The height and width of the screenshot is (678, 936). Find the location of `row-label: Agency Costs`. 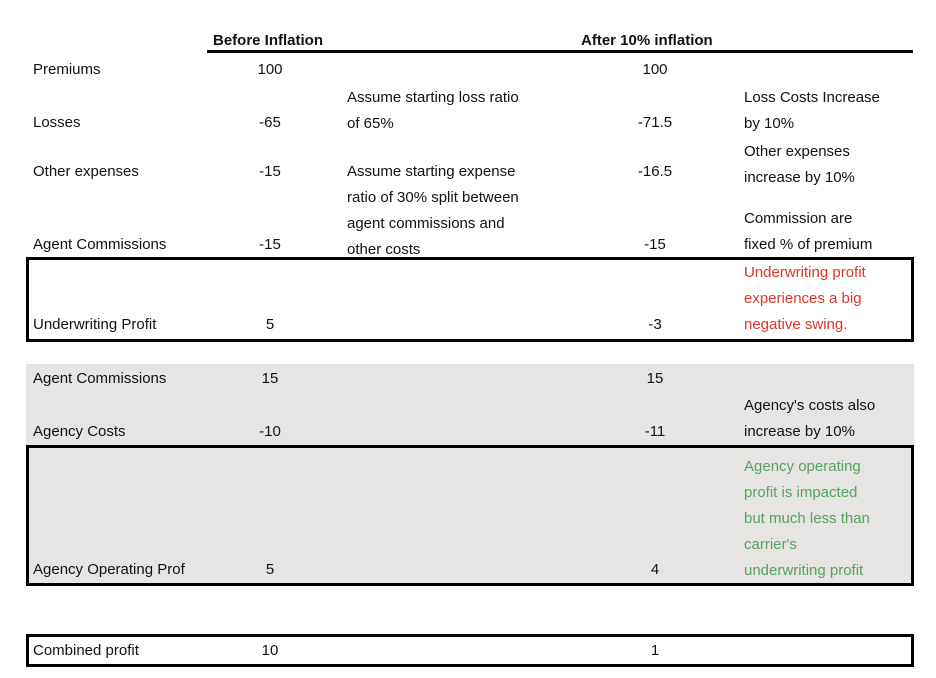

row-label: Agency Costs is located at coordinates (79, 431).